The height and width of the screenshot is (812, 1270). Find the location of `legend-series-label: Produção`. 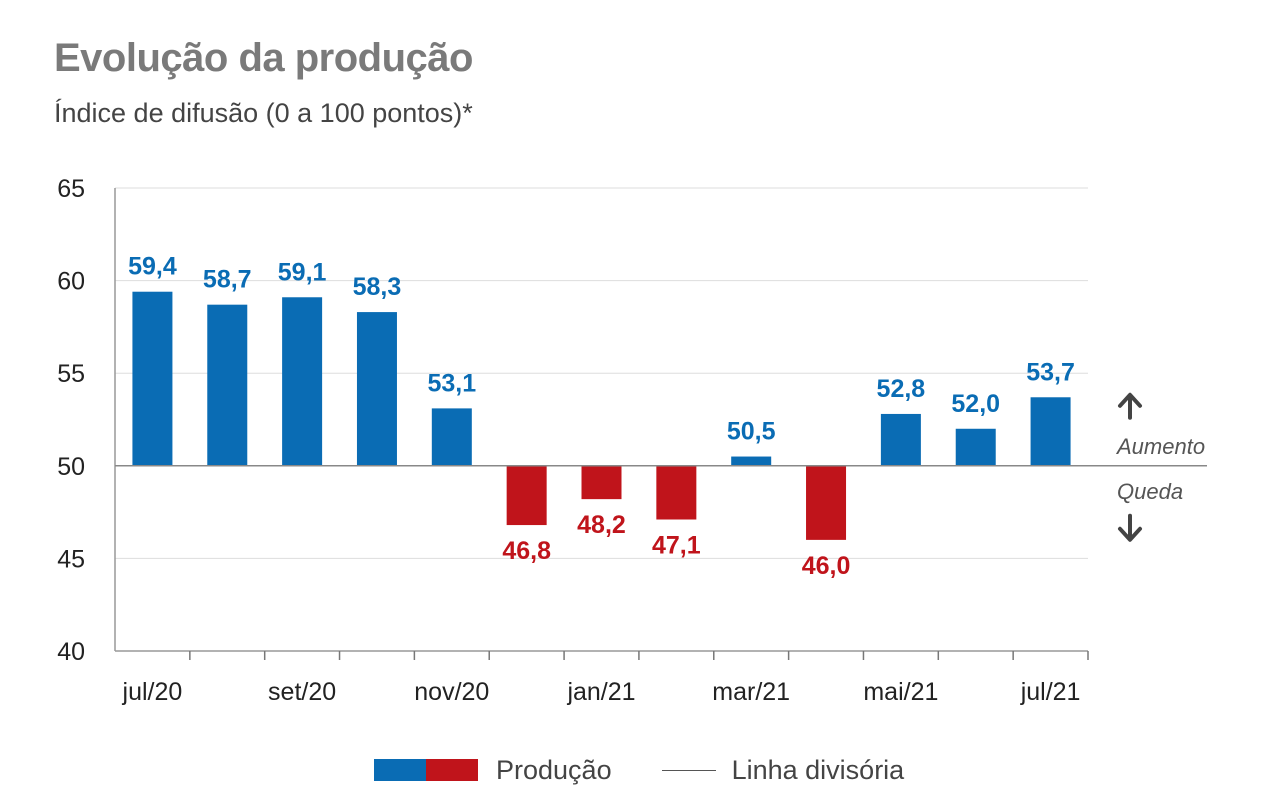

legend-series-label: Produção is located at coordinates (554, 769).